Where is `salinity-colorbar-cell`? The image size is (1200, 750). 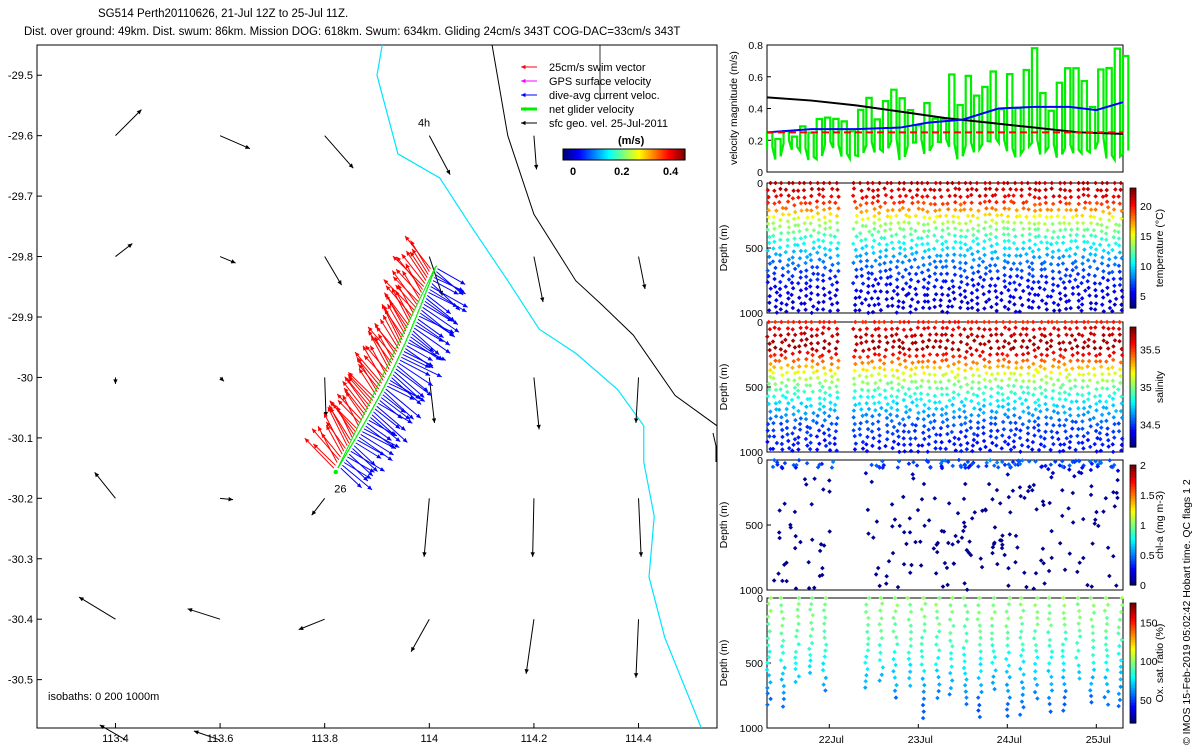
salinity-colorbar-cell is located at coordinates (1133, 374).